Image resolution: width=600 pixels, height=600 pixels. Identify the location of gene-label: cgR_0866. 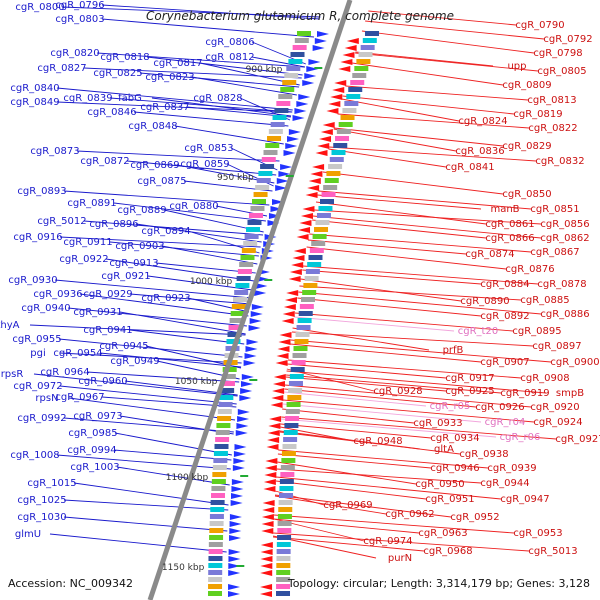
(509, 238).